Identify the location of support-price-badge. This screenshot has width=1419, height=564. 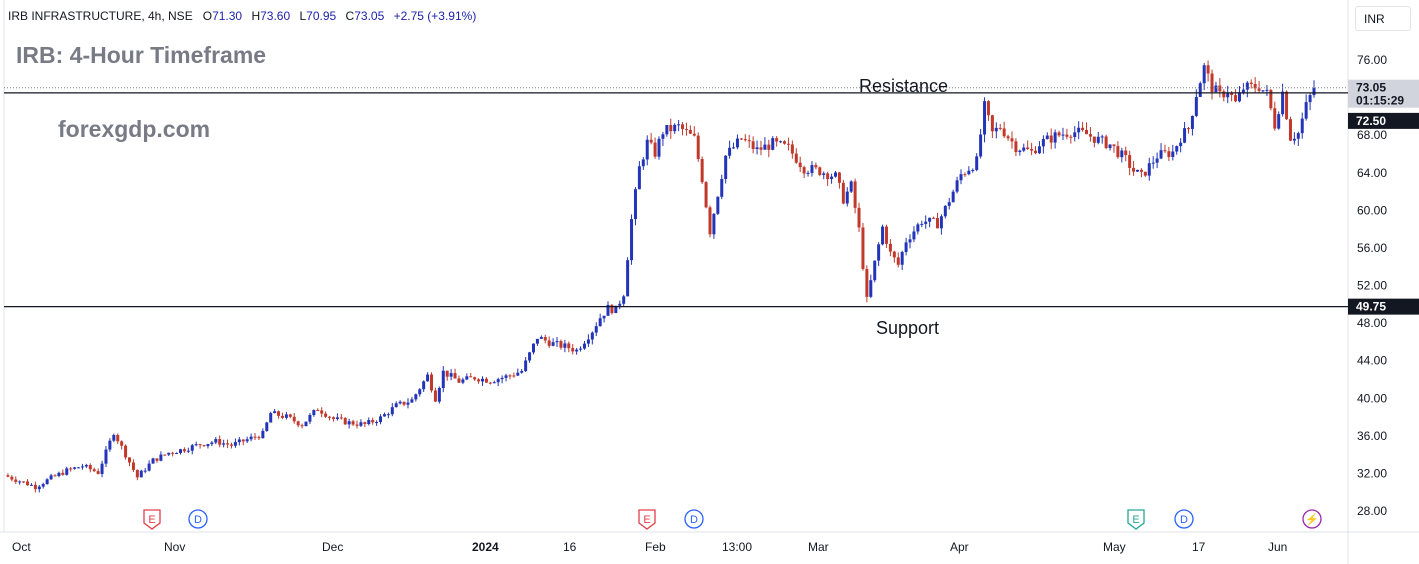
(1383, 306).